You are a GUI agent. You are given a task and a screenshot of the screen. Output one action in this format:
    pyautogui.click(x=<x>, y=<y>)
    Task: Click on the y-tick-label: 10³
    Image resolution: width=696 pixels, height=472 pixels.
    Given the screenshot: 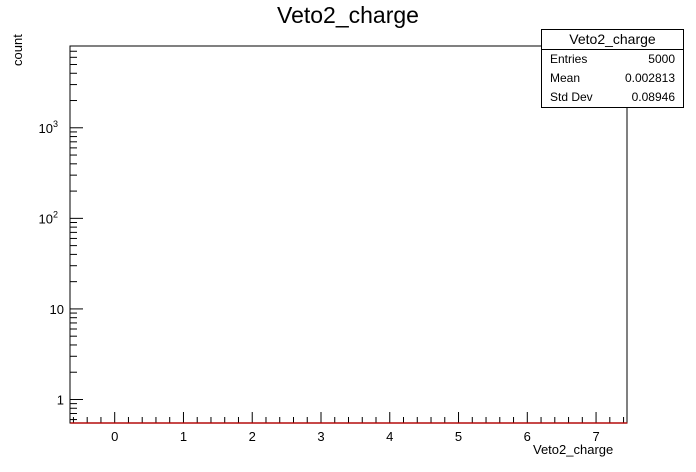 What is the action you would take?
    pyautogui.click(x=48, y=127)
    